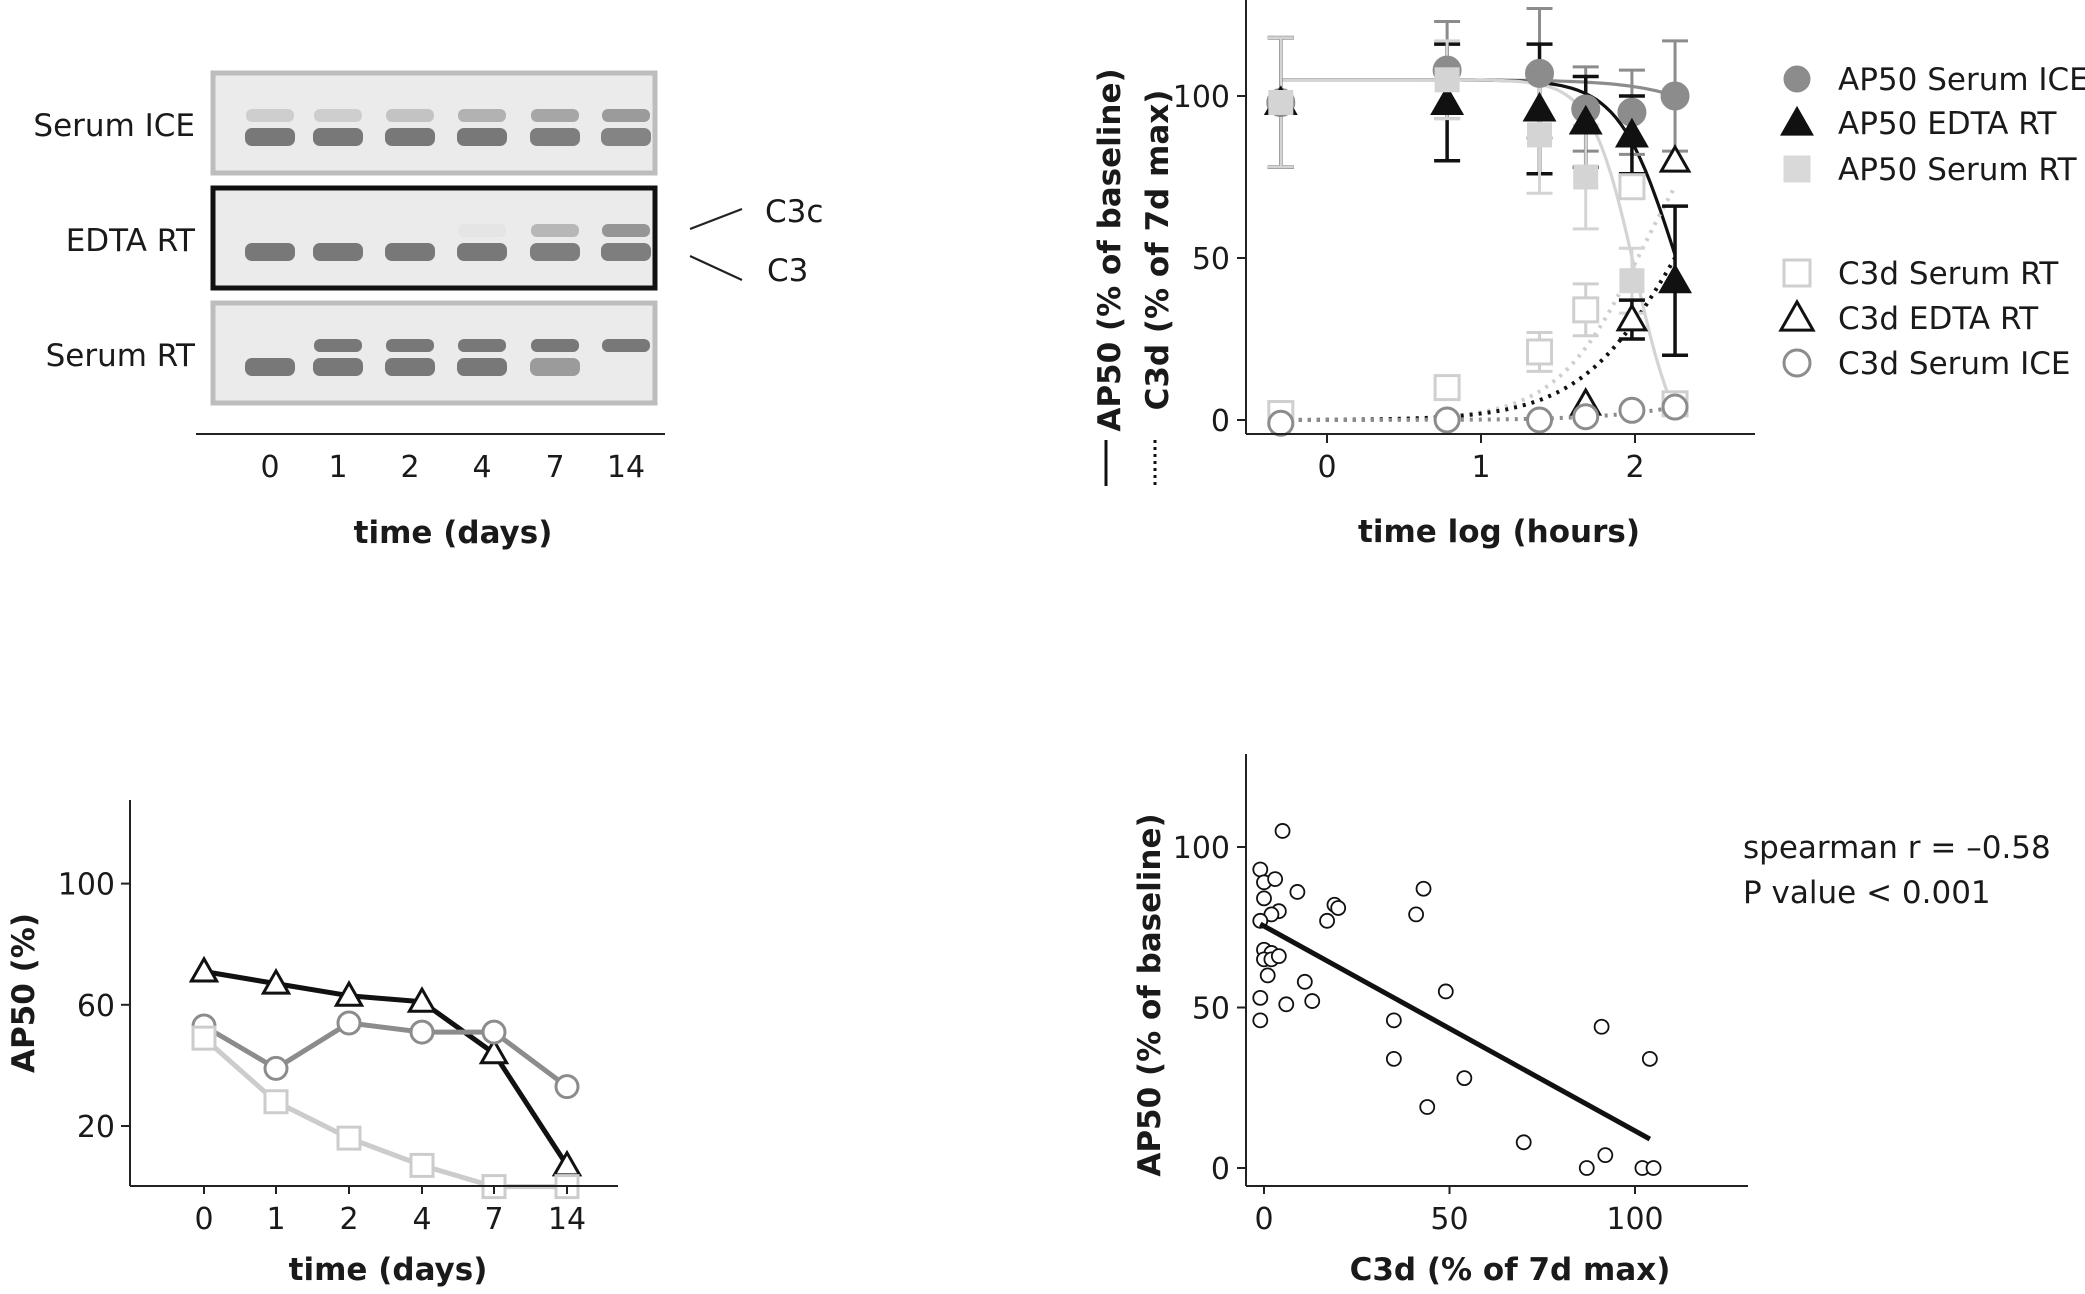 This screenshot has height=1294, width=2085. I want to click on series-line-edta-rt, so click(386, 1068).